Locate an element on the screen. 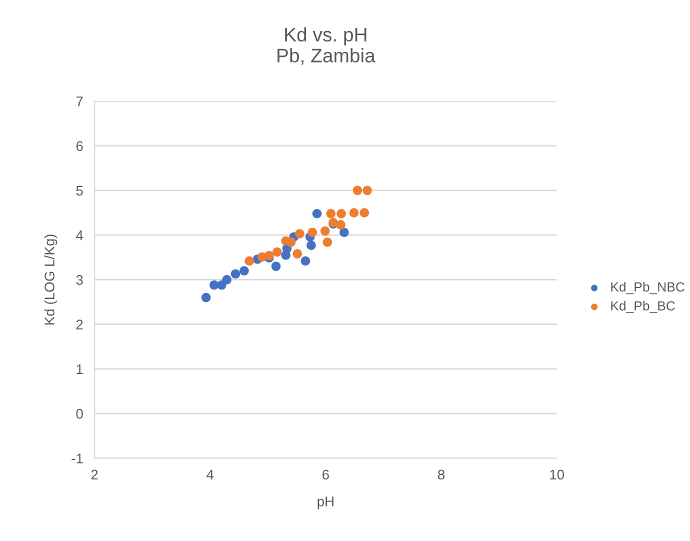 Image resolution: width=690 pixels, height=541 pixels. x-axis-title: pH is located at coordinates (326, 503).